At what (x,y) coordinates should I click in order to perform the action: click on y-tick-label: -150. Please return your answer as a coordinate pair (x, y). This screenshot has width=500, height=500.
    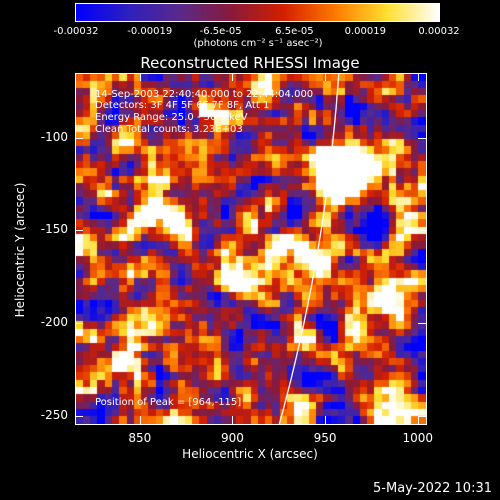
    Looking at the image, I should click on (54, 229).